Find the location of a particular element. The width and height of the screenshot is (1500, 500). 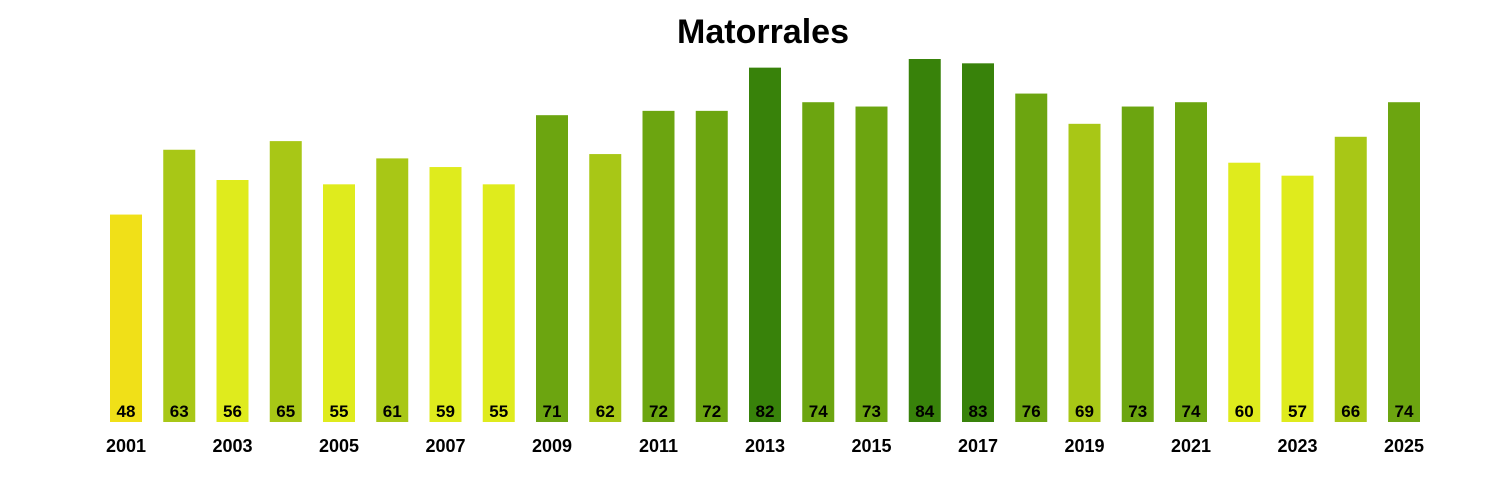

value-label-2008: 55 is located at coordinates (498, 411).